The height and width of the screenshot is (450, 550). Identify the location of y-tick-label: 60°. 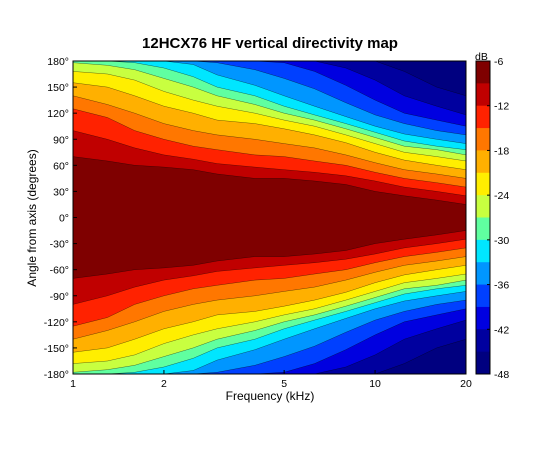
(61, 166).